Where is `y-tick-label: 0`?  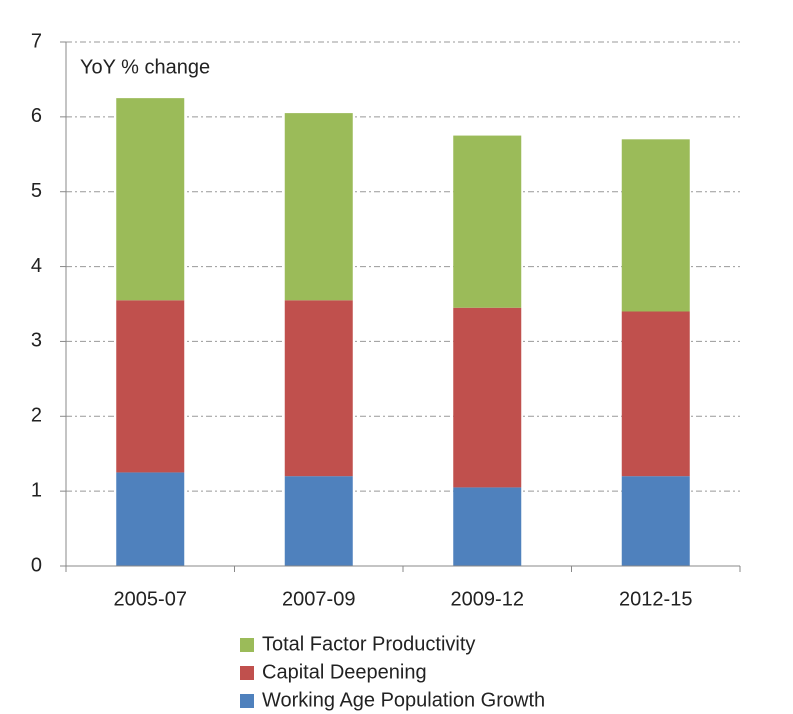
y-tick-label: 0 is located at coordinates (36, 565).